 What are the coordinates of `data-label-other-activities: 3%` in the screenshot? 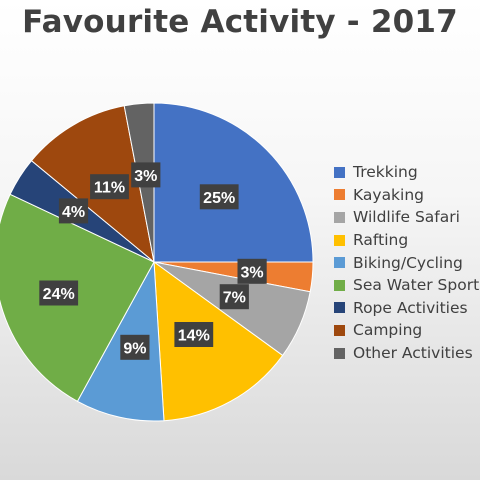 It's located at (146, 175).